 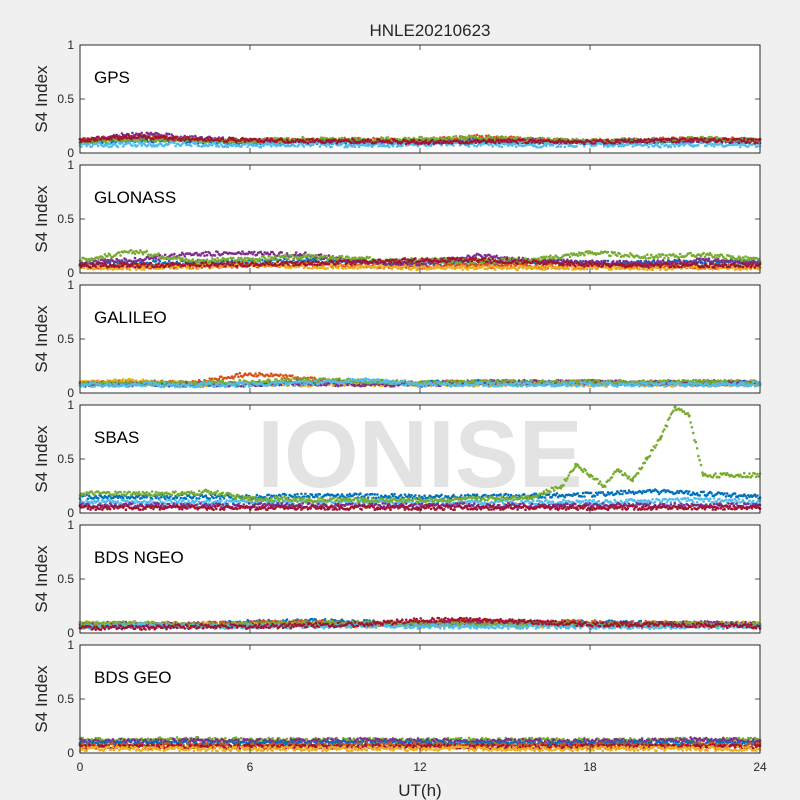 I want to click on plot-area, so click(x=420, y=99).